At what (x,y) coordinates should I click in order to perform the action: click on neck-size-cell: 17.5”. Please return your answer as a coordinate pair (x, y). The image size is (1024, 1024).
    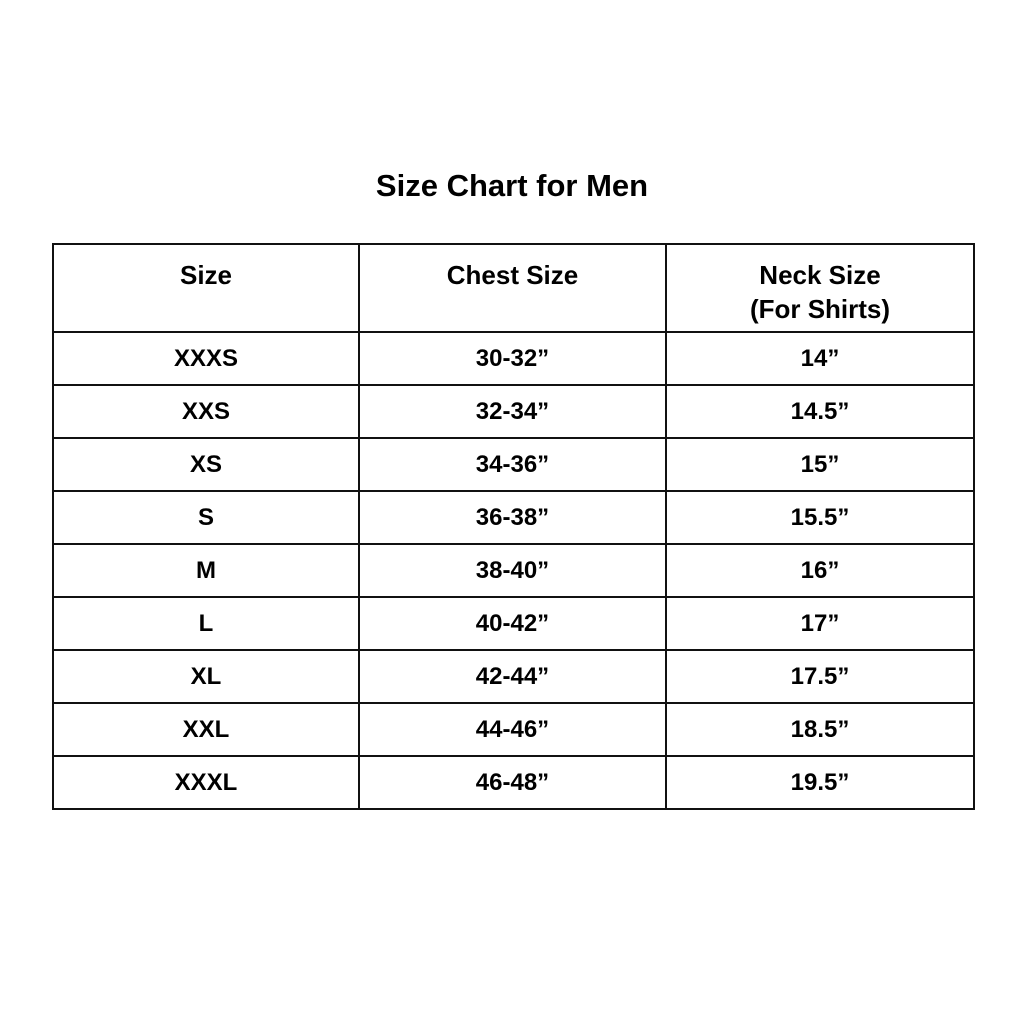
    Looking at the image, I should click on (820, 676).